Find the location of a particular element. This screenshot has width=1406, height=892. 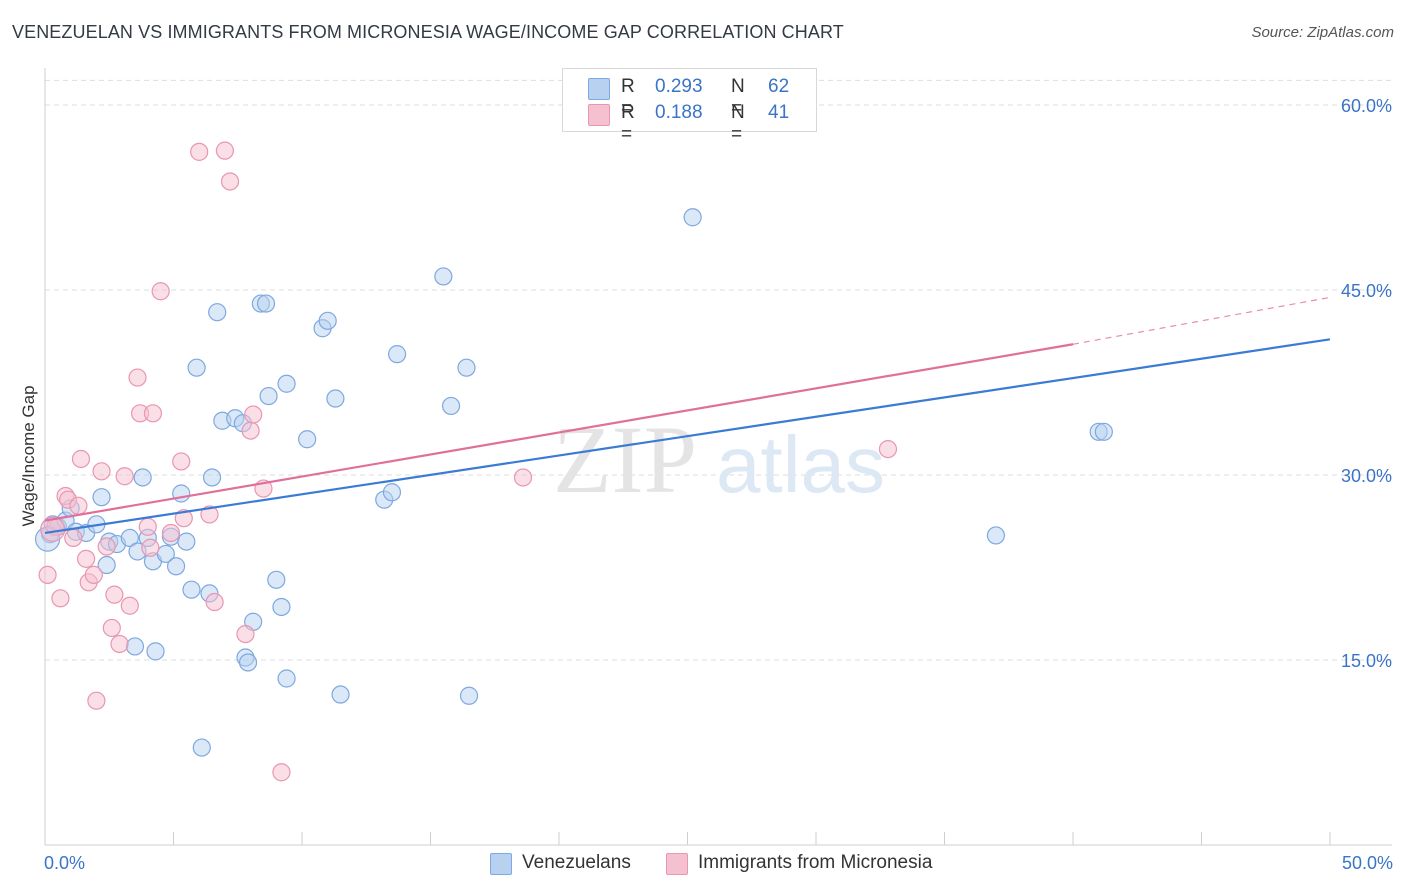

micronesia-trend-line is located at coordinates (559, 432).